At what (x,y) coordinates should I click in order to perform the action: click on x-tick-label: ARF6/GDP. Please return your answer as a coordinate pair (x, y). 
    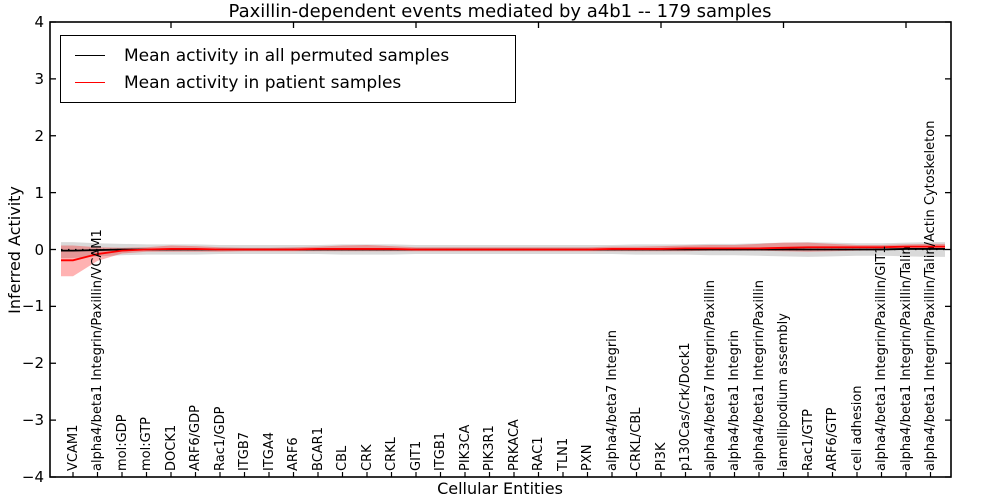
    Looking at the image, I should click on (195, 438).